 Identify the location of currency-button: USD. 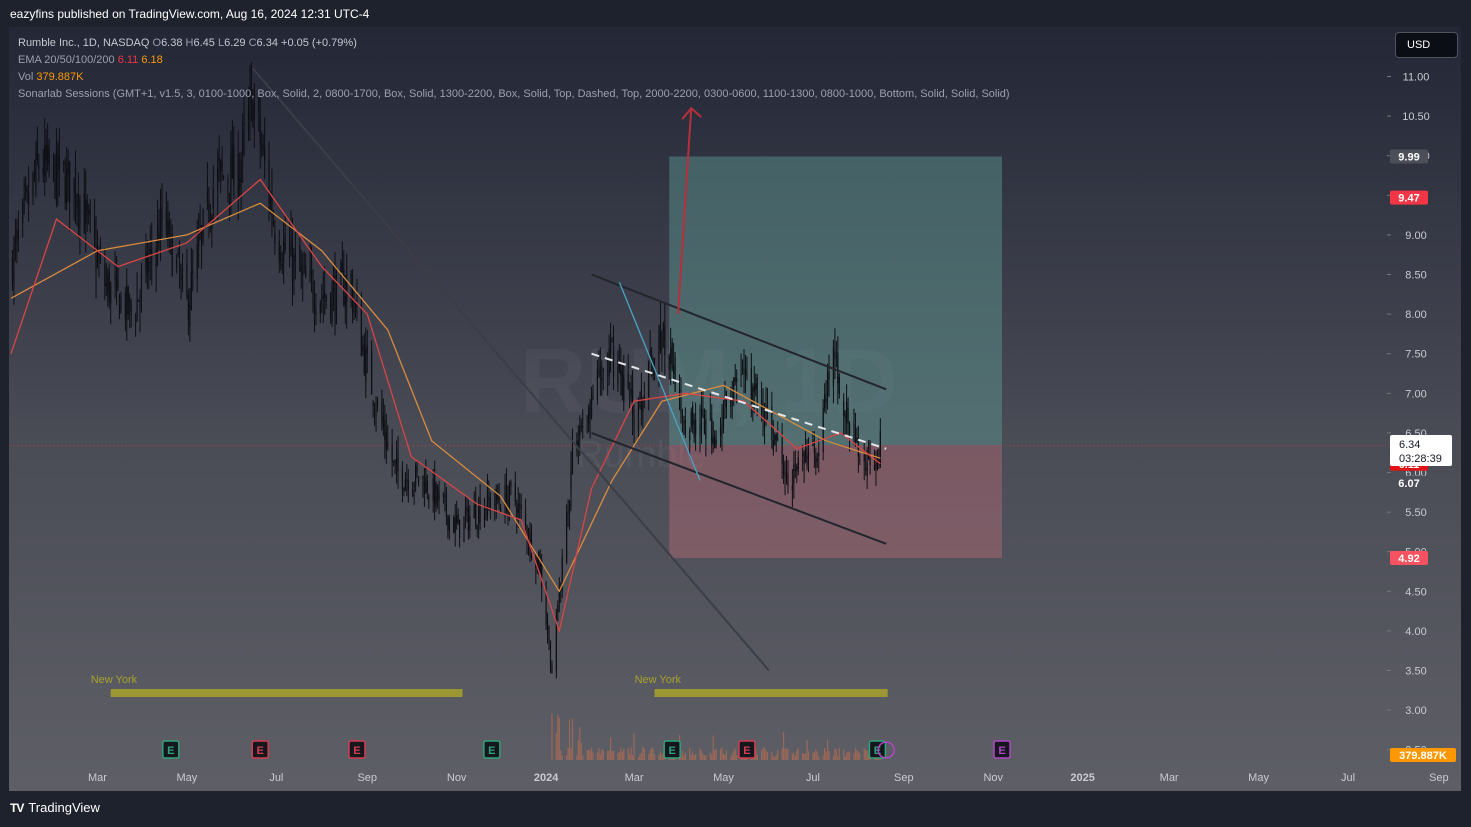
(1426, 45).